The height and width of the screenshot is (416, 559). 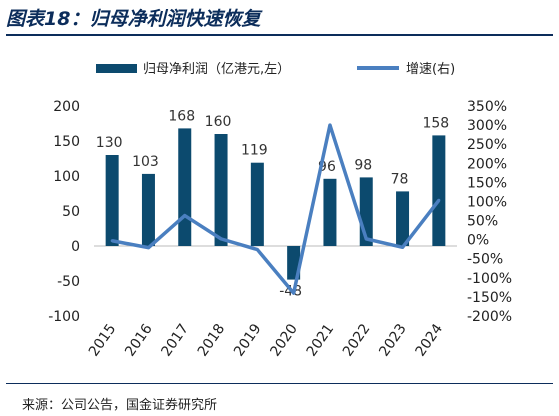 I want to click on x-tick-label: 2018, so click(x=212, y=340).